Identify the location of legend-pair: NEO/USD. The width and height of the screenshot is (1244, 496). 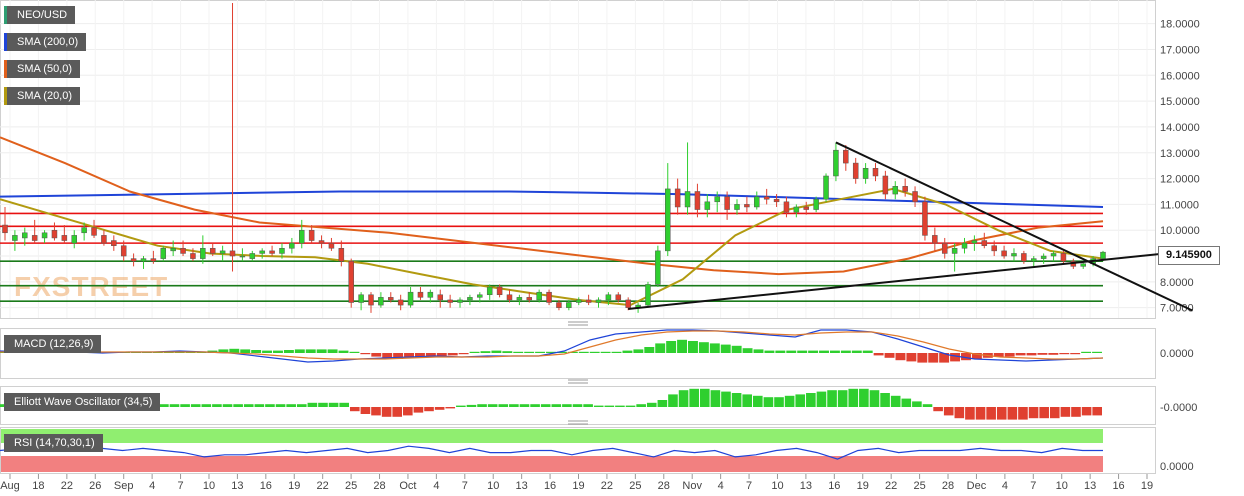
(40, 15).